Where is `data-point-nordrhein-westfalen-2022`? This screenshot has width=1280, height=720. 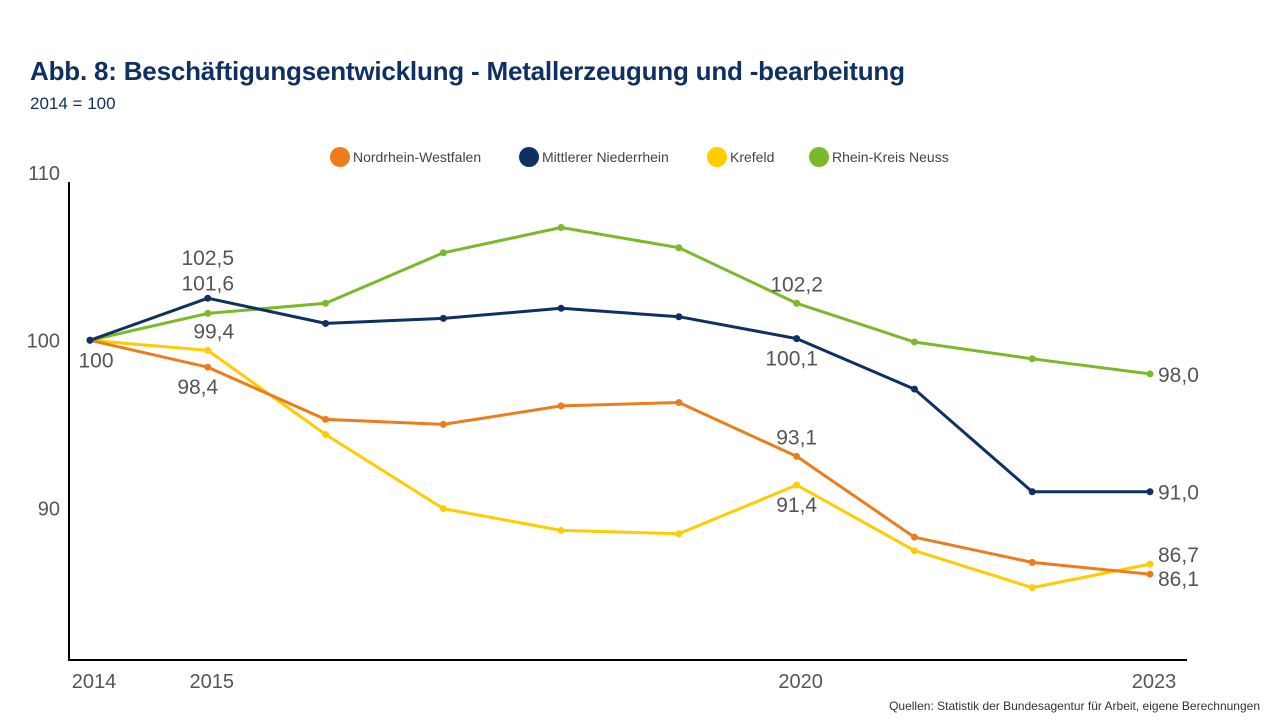 data-point-nordrhein-westfalen-2022 is located at coordinates (1032, 562).